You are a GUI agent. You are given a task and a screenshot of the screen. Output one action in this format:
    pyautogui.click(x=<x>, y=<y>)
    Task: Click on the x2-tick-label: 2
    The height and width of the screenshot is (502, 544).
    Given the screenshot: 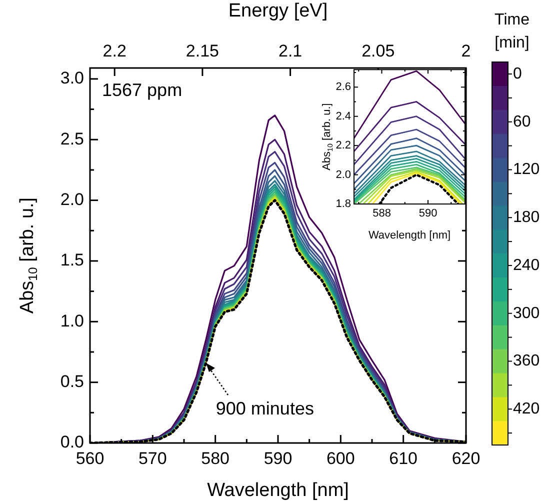 What is the action you would take?
    pyautogui.click(x=466, y=50)
    